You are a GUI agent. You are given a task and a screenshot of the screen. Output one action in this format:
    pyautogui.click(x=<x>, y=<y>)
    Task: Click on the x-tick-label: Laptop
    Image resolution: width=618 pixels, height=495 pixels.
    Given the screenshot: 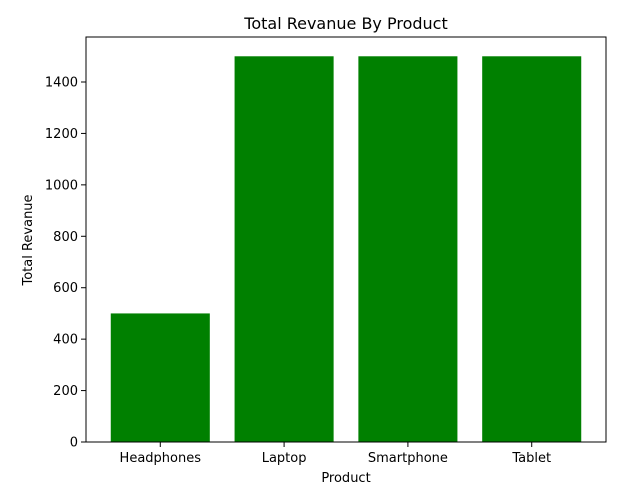 What is the action you would take?
    pyautogui.click(x=284, y=458)
    